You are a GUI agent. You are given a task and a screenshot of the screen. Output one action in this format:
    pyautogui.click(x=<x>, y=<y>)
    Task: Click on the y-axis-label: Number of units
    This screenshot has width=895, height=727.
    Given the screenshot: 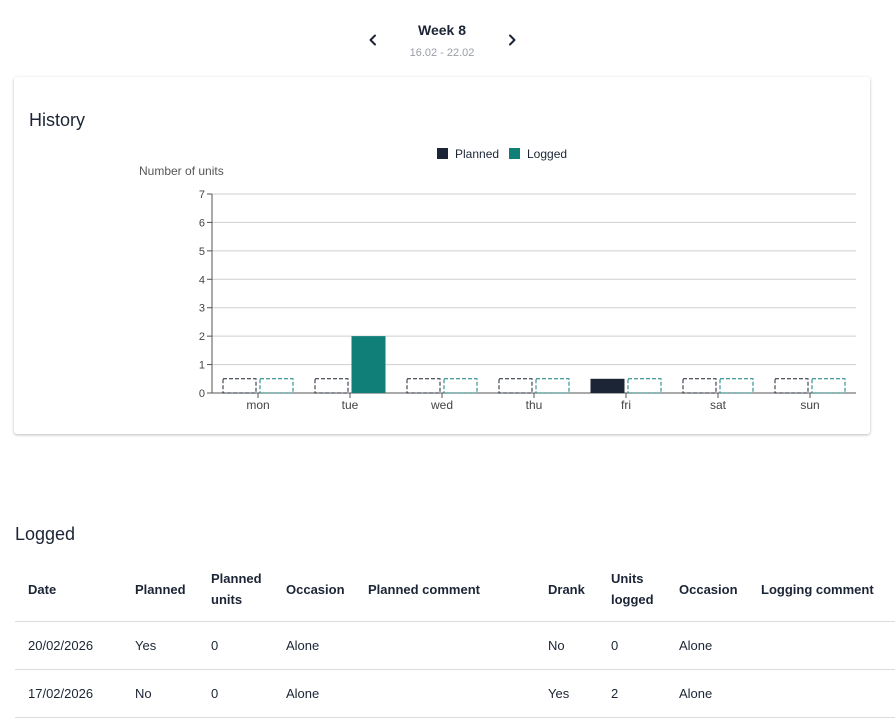 What is the action you would take?
    pyautogui.click(x=181, y=171)
    